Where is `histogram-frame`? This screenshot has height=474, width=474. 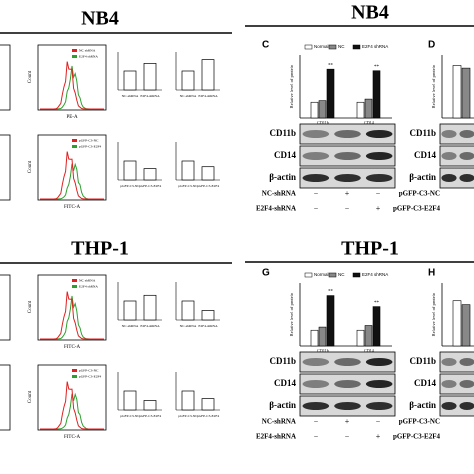 histogram-frame is located at coordinates (72, 397).